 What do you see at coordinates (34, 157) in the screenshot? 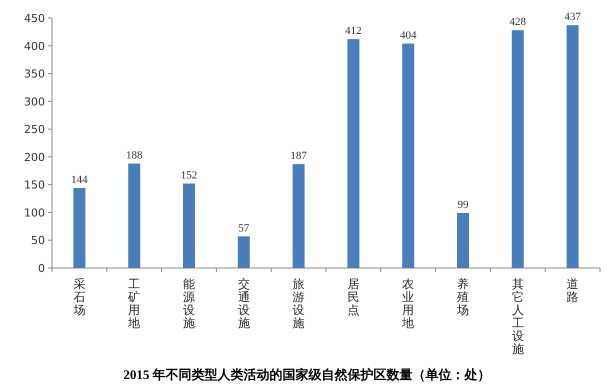
I see `y-tick-label: 200` at bounding box center [34, 157].